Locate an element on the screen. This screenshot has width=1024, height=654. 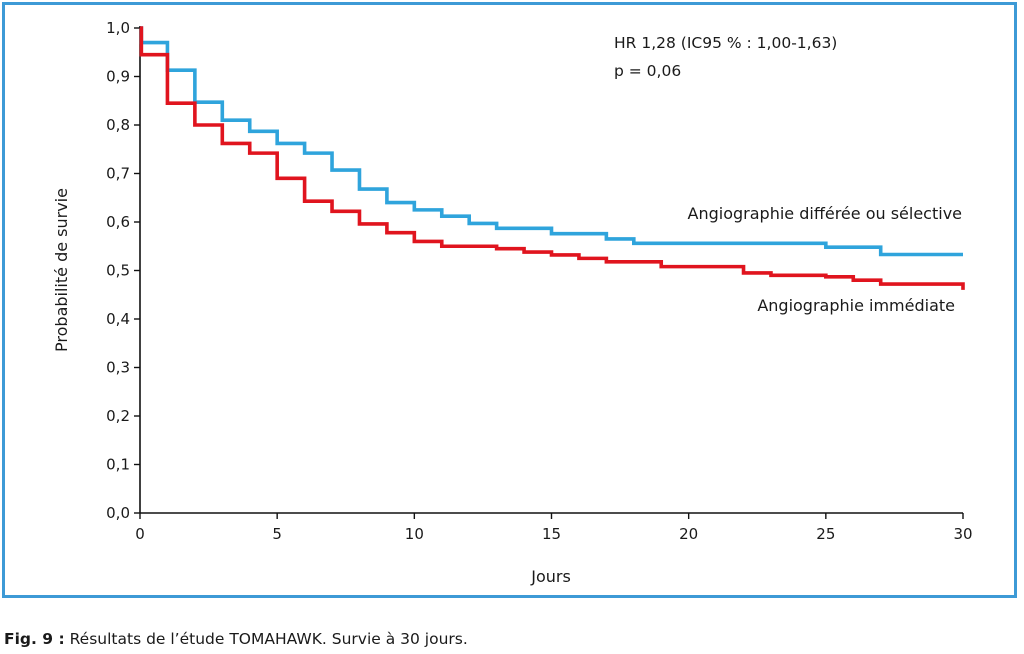
y-tick-label: 0,6 is located at coordinates (118, 222).